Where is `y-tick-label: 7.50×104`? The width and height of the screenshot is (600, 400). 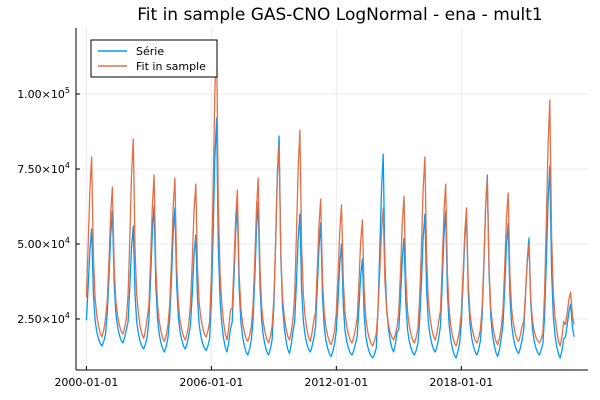
y-tick-label: 7.50×104 is located at coordinates (43, 168).